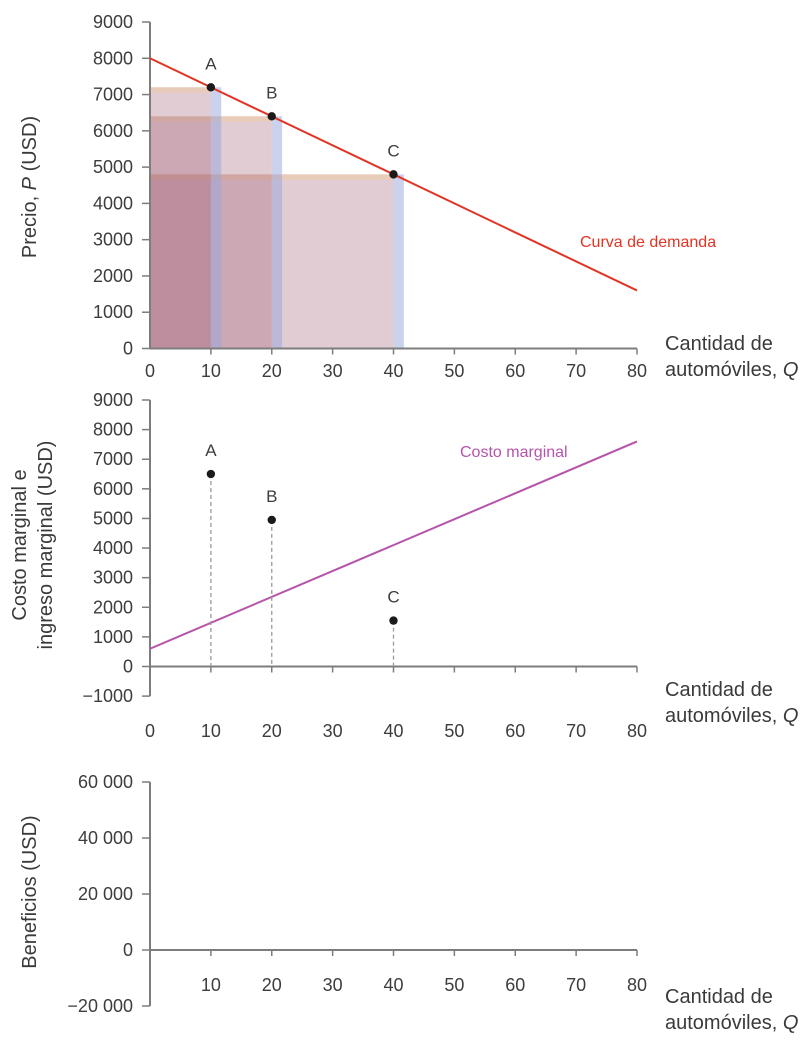  I want to click on quantity-strip-A, so click(216, 218).